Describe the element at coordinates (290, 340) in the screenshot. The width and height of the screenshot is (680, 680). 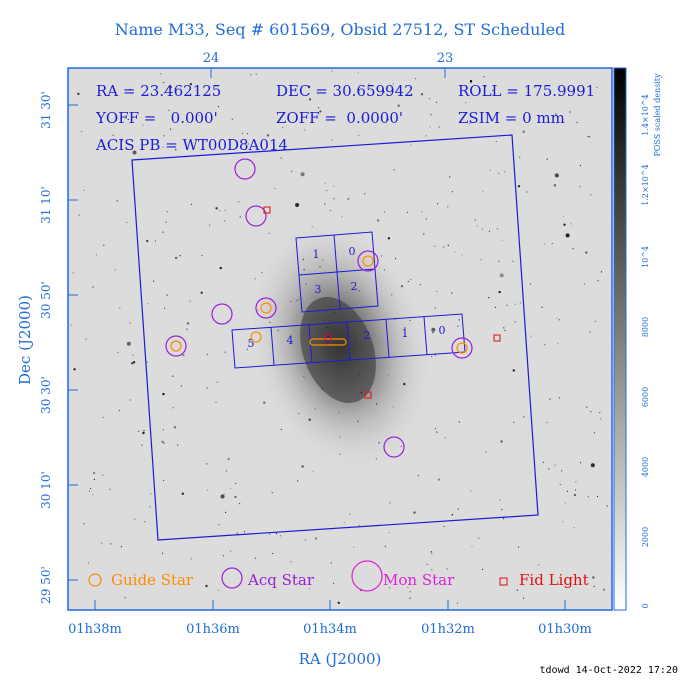
I see `ccd-label: 4` at that location.